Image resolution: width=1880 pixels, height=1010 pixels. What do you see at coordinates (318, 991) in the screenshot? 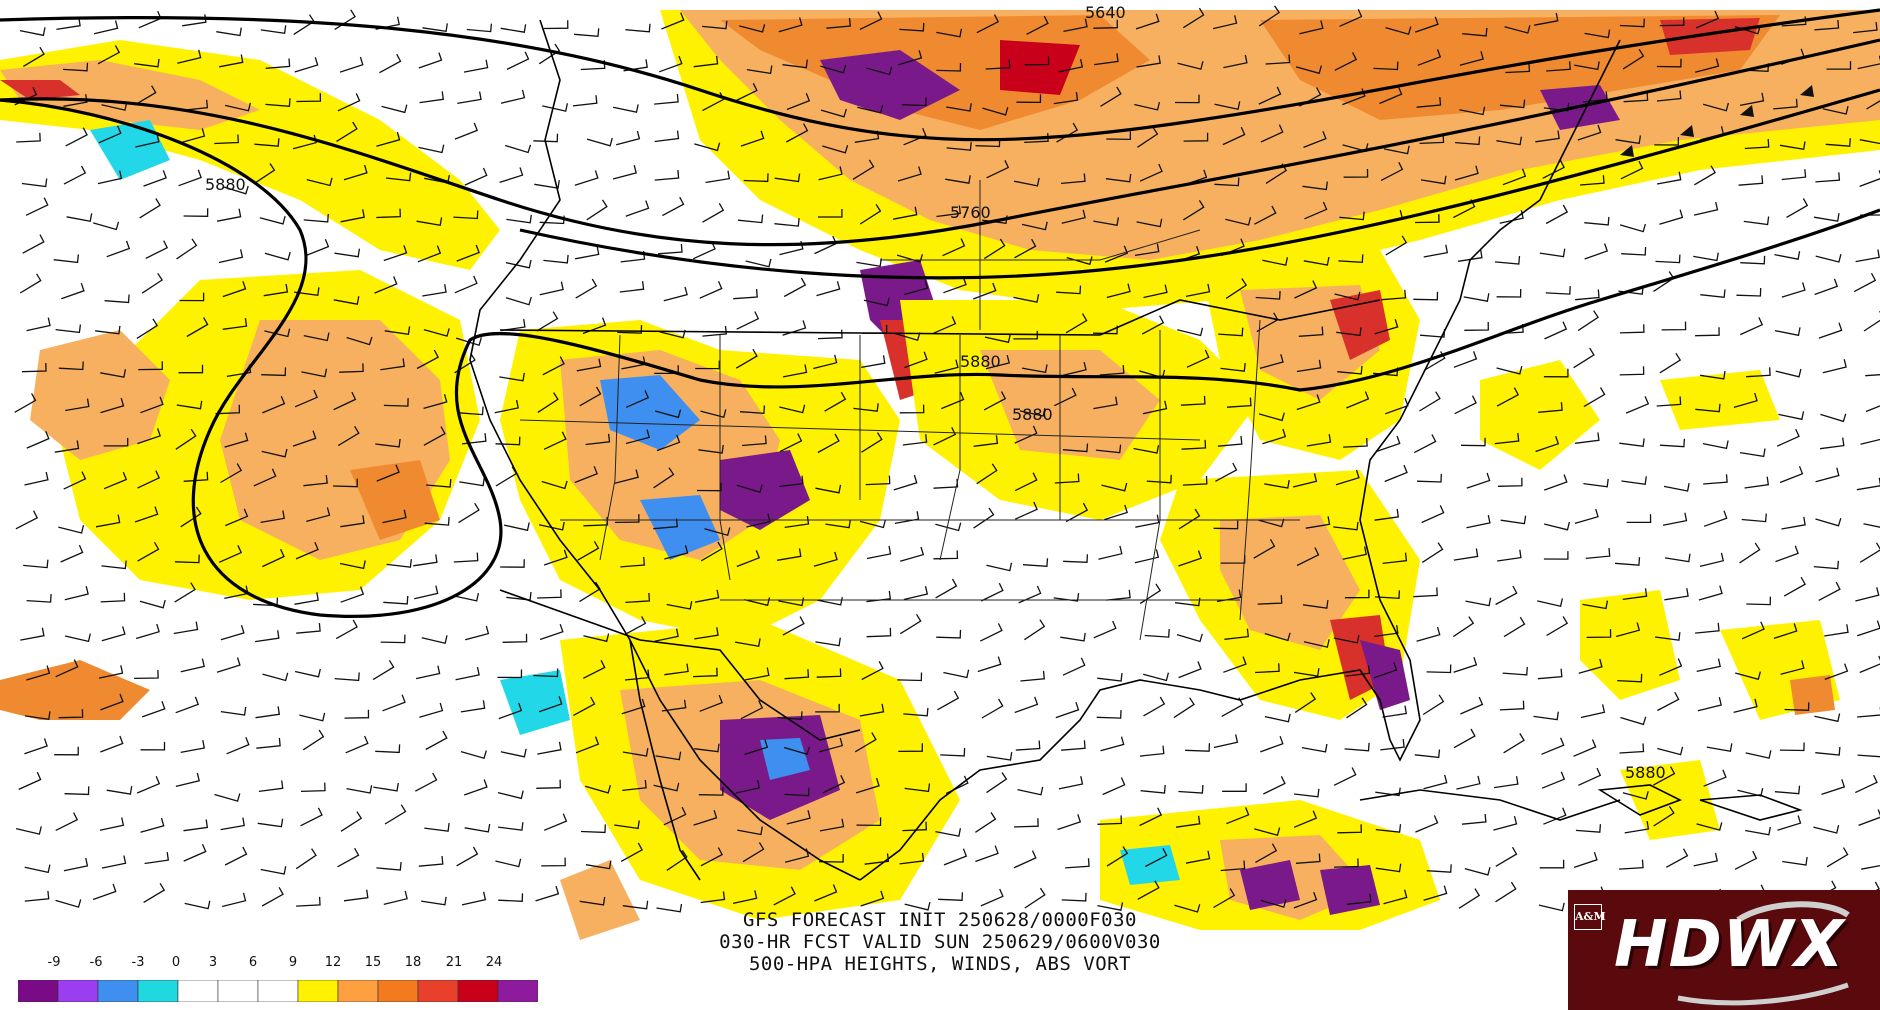
I see `colorbar-swatch` at bounding box center [318, 991].